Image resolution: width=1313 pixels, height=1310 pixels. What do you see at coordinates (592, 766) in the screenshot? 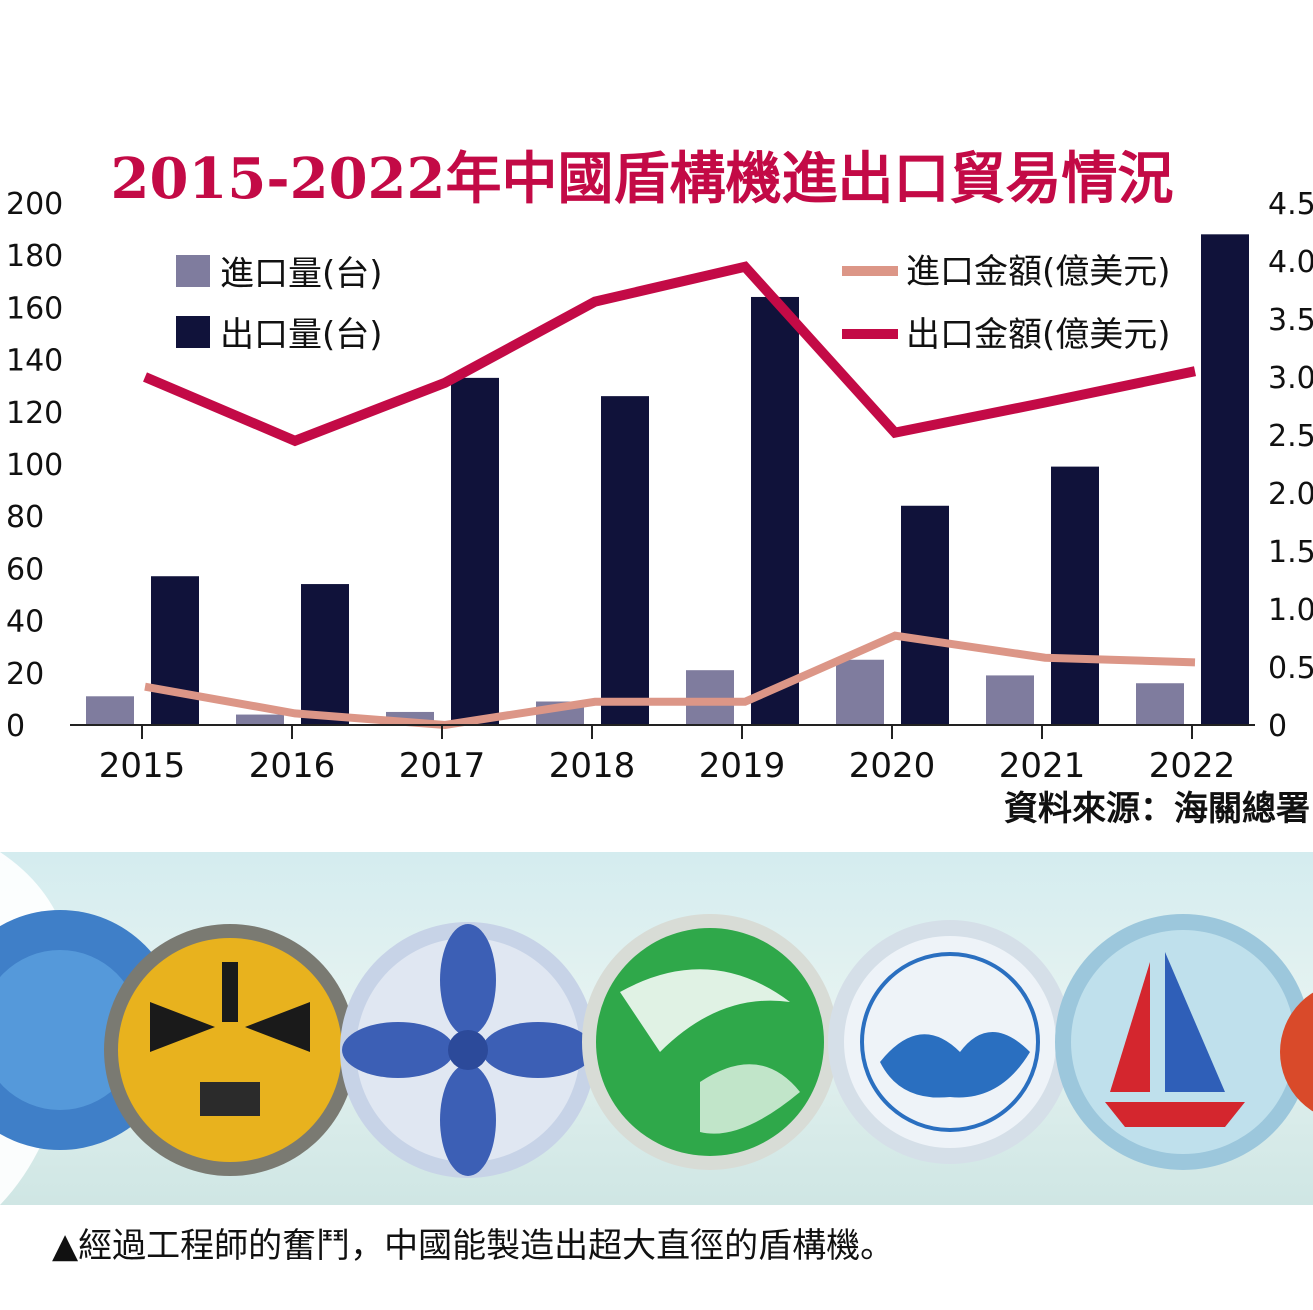
I see `x-tick-label: 2018` at bounding box center [592, 766].